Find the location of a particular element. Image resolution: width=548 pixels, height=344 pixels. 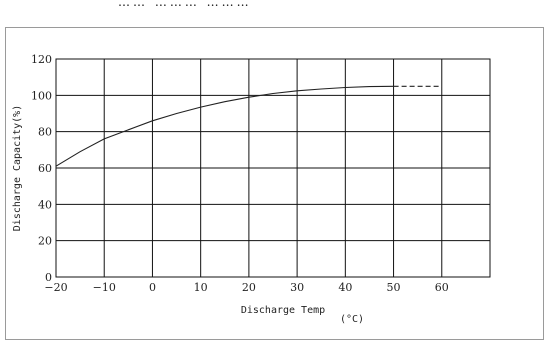

x-axis-label: Discharge Temp is located at coordinates (283, 310).